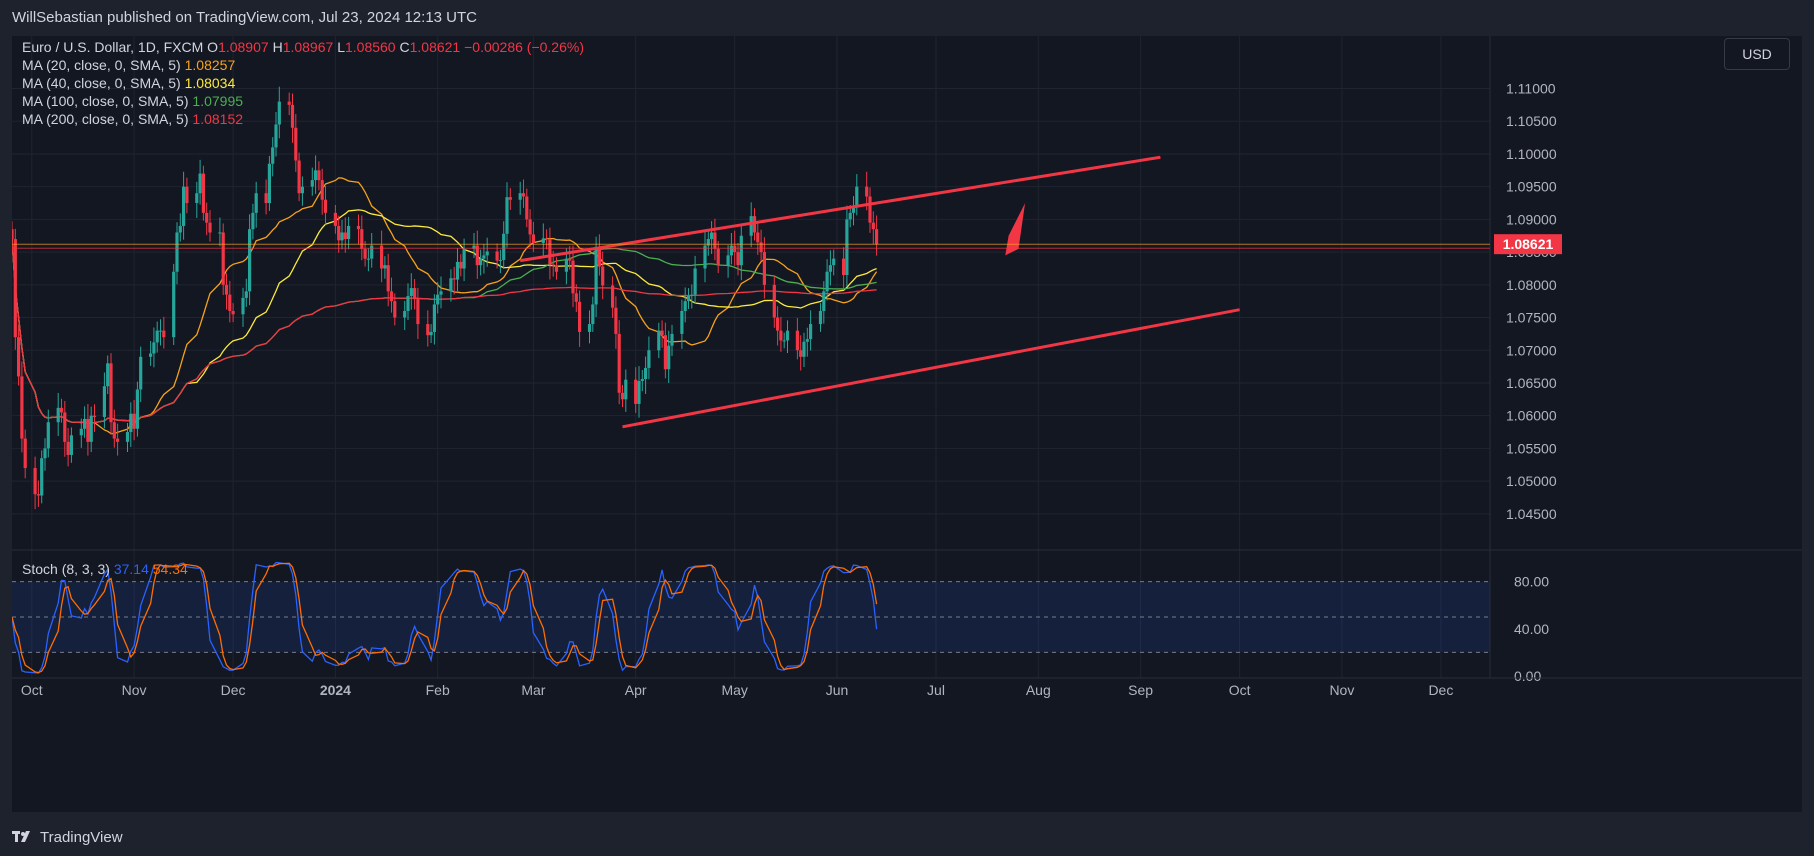  What do you see at coordinates (445, 617) in the screenshot?
I see `stoch-k-line` at bounding box center [445, 617].